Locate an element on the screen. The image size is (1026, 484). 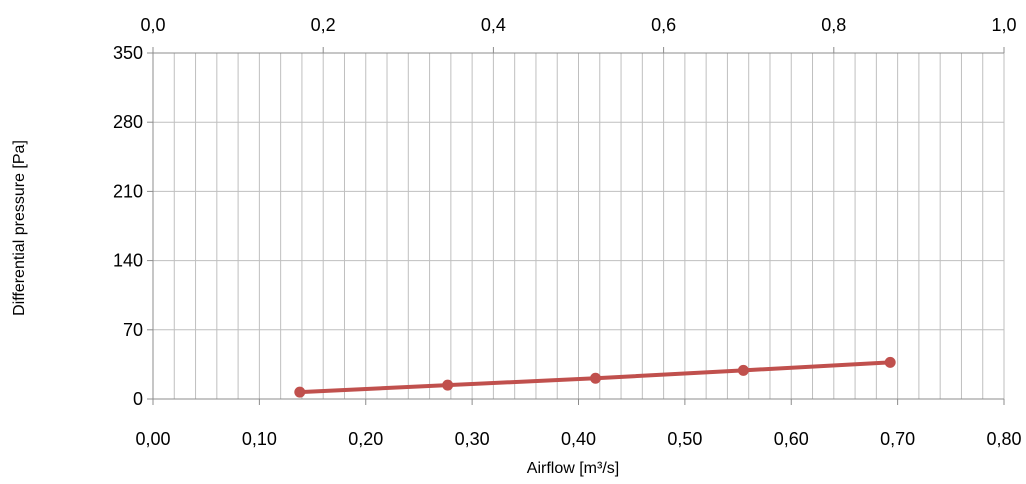
y-tick-label: 70 is located at coordinates (133, 330).